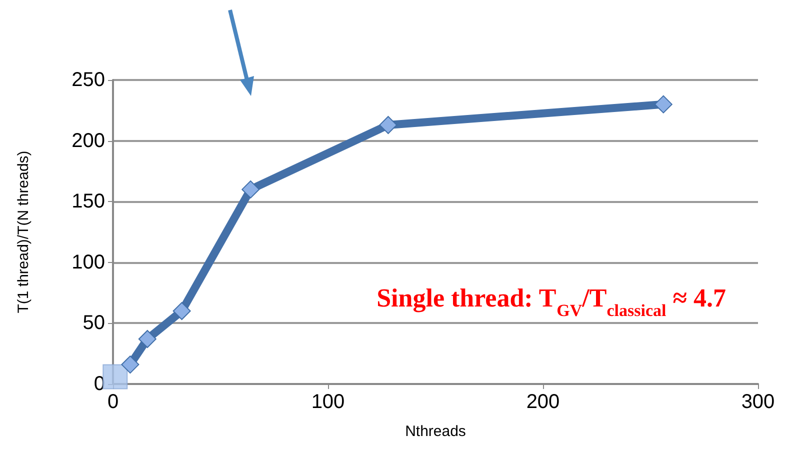 The width and height of the screenshot is (796, 460). What do you see at coordinates (328, 402) in the screenshot?
I see `x-tick-label: 100` at bounding box center [328, 402].